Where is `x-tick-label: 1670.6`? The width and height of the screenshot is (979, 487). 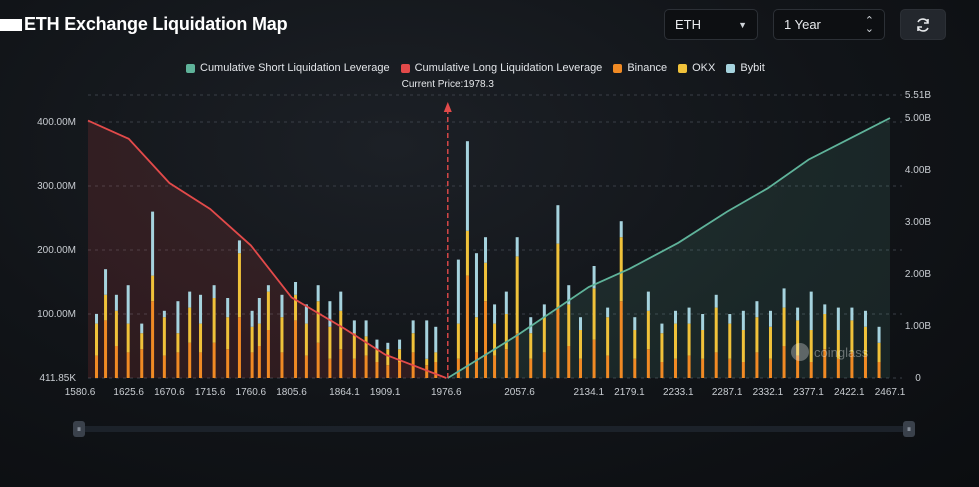 x-tick-label: 1670.6 is located at coordinates (169, 392).